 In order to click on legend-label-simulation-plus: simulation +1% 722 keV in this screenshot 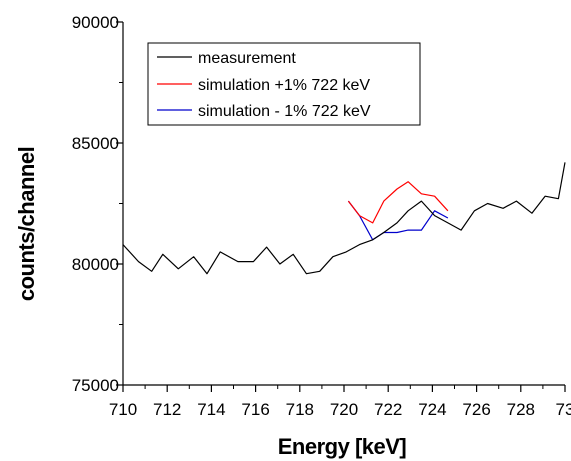, I will do `click(284, 85)`.